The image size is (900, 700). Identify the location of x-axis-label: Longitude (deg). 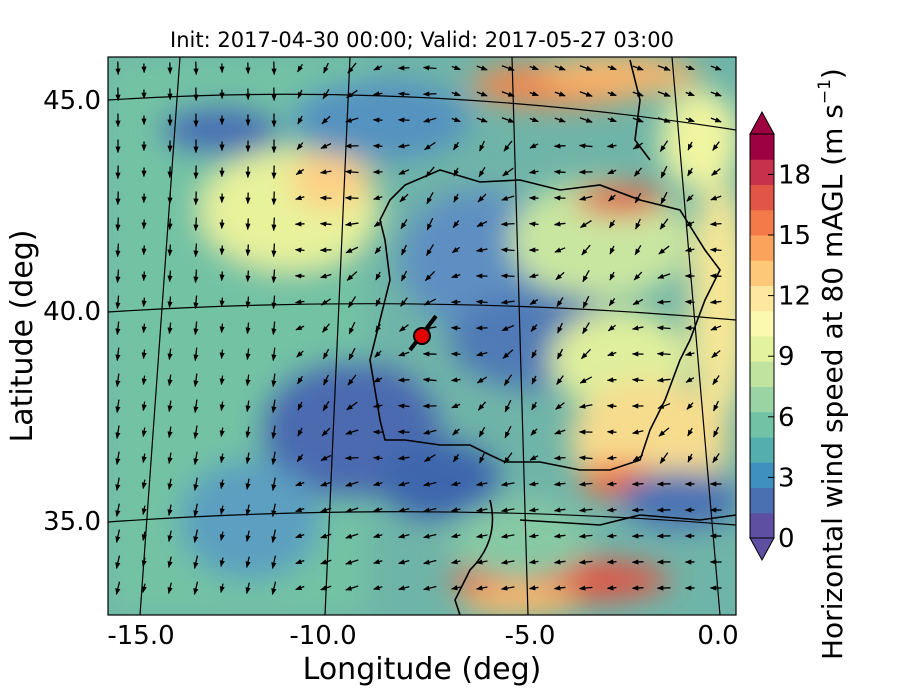
(422, 669).